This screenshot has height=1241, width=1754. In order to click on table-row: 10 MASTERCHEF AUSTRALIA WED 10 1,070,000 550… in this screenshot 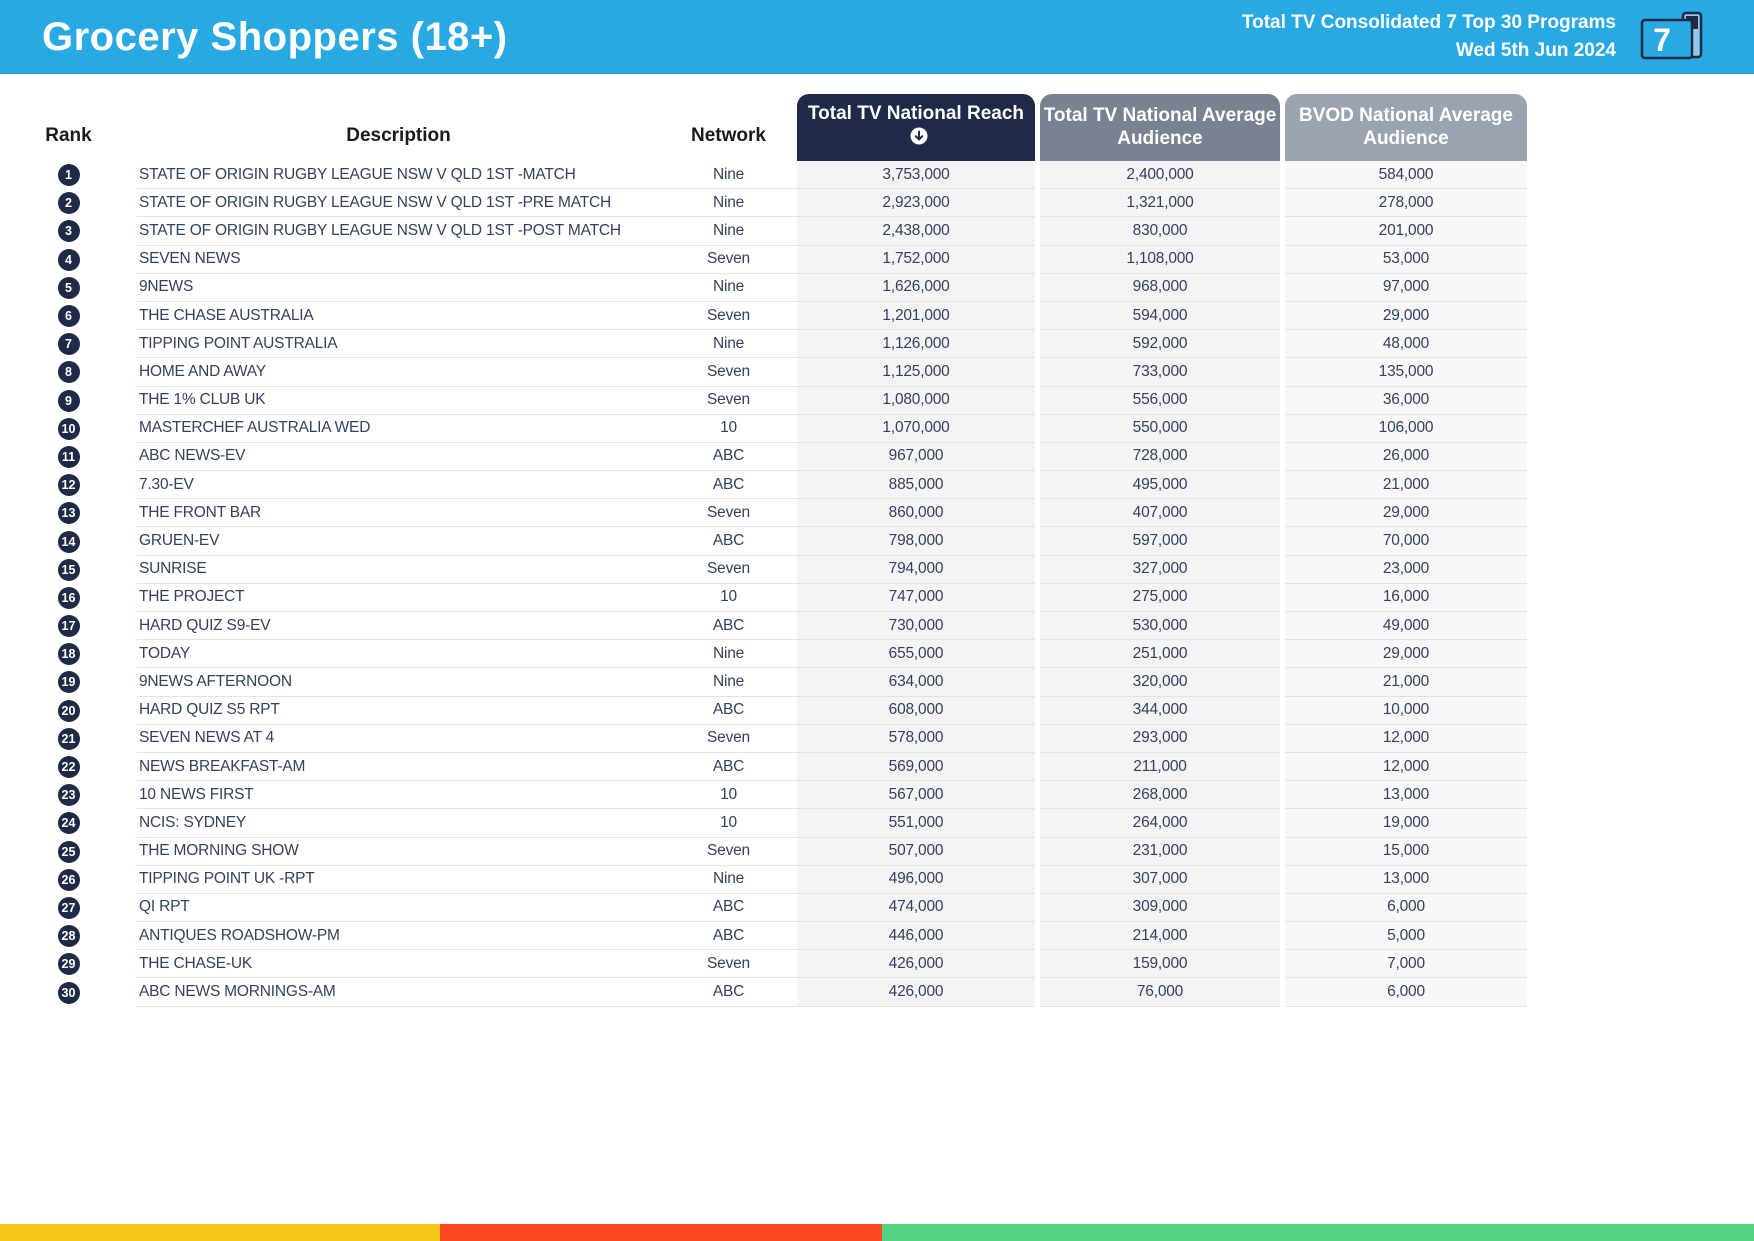, I will do `click(877, 428)`.